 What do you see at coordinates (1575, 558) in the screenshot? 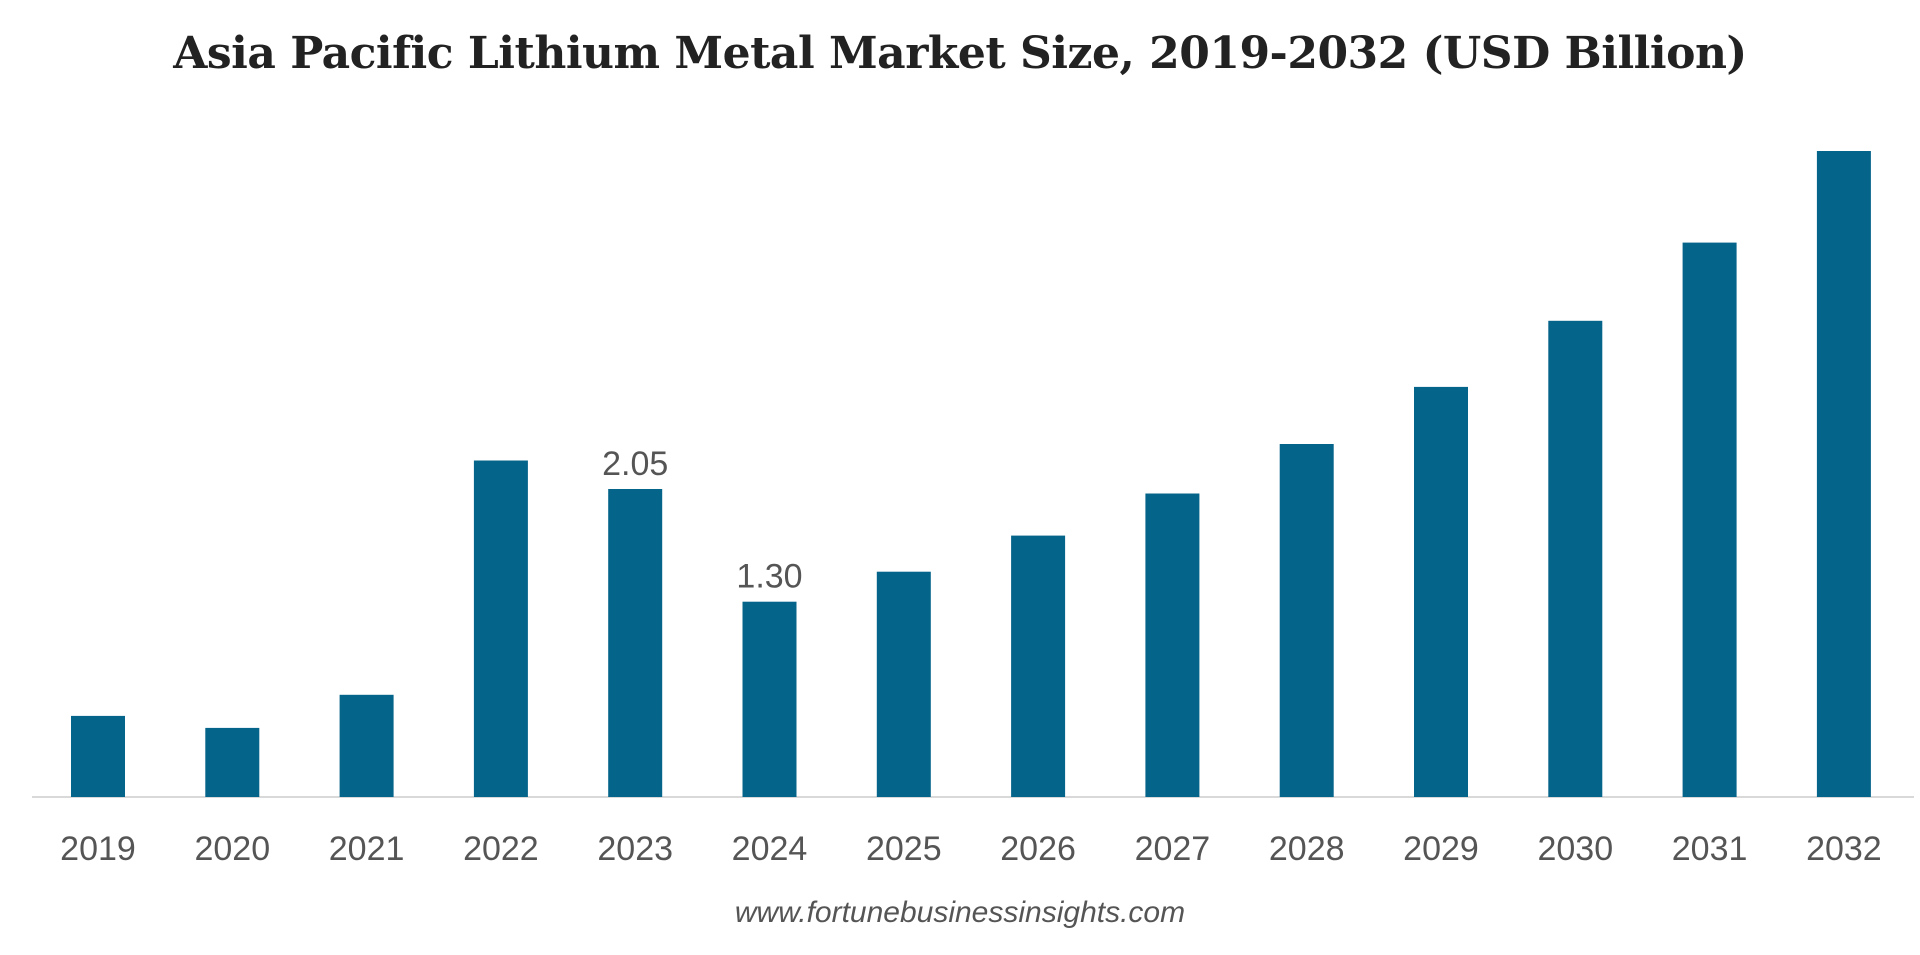
I see `bar-2030` at bounding box center [1575, 558].